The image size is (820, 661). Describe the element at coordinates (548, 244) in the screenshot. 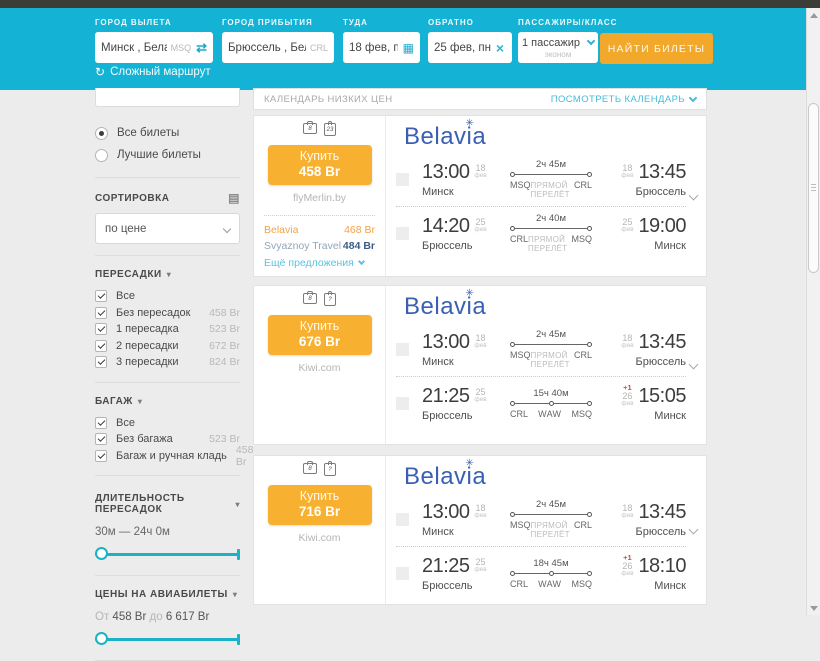

I see `direct-flight-label: ПРЯМОЙ ПЕРЕЛЁТ` at that location.